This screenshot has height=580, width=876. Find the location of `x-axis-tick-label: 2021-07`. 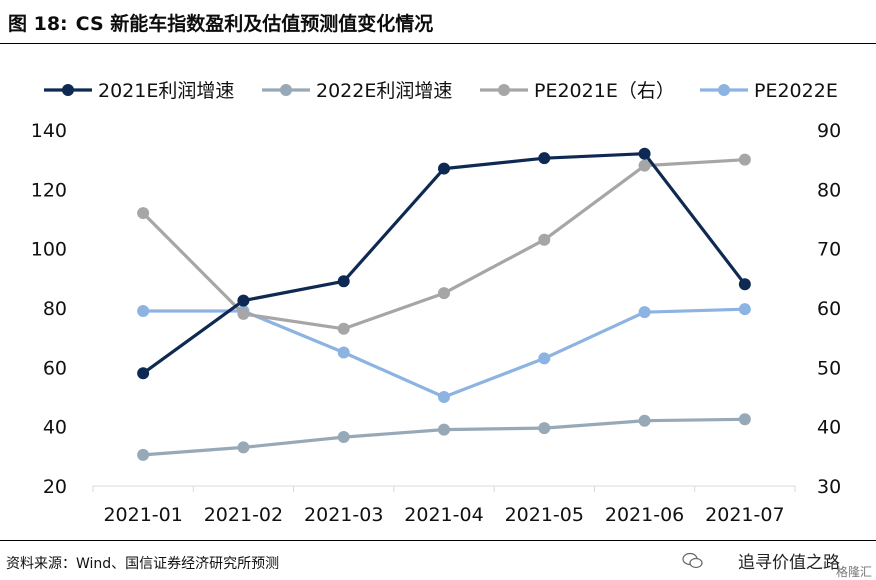

x-axis-tick-label: 2021-07 is located at coordinates (744, 515).